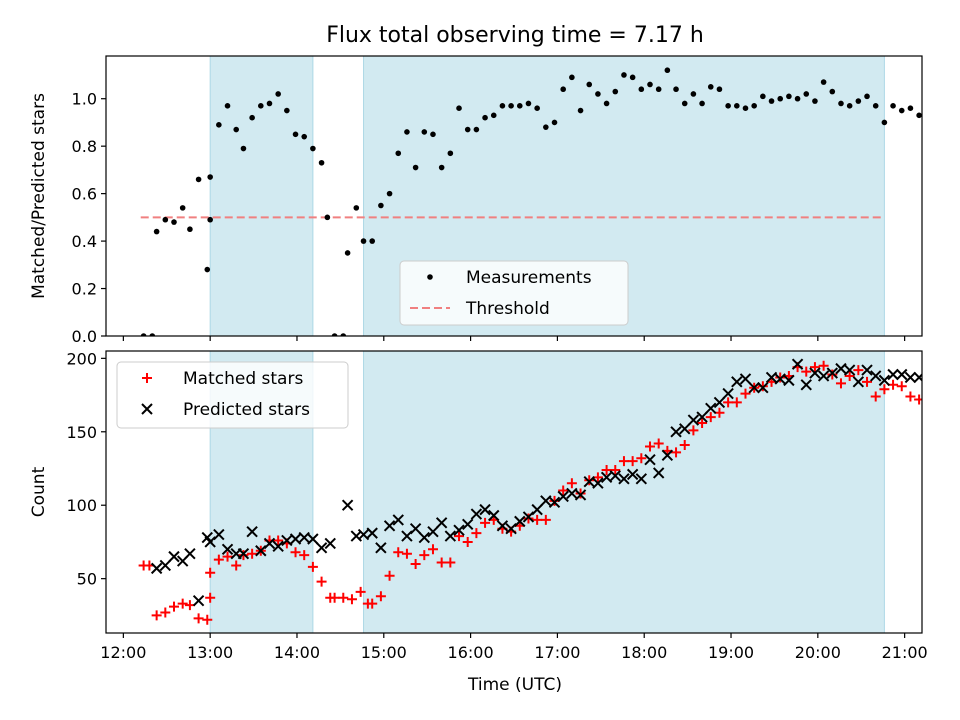 The width and height of the screenshot is (960, 720). Describe the element at coordinates (39, 196) in the screenshot. I see `top-y-axis-label: Matched/Predicted stars` at that location.